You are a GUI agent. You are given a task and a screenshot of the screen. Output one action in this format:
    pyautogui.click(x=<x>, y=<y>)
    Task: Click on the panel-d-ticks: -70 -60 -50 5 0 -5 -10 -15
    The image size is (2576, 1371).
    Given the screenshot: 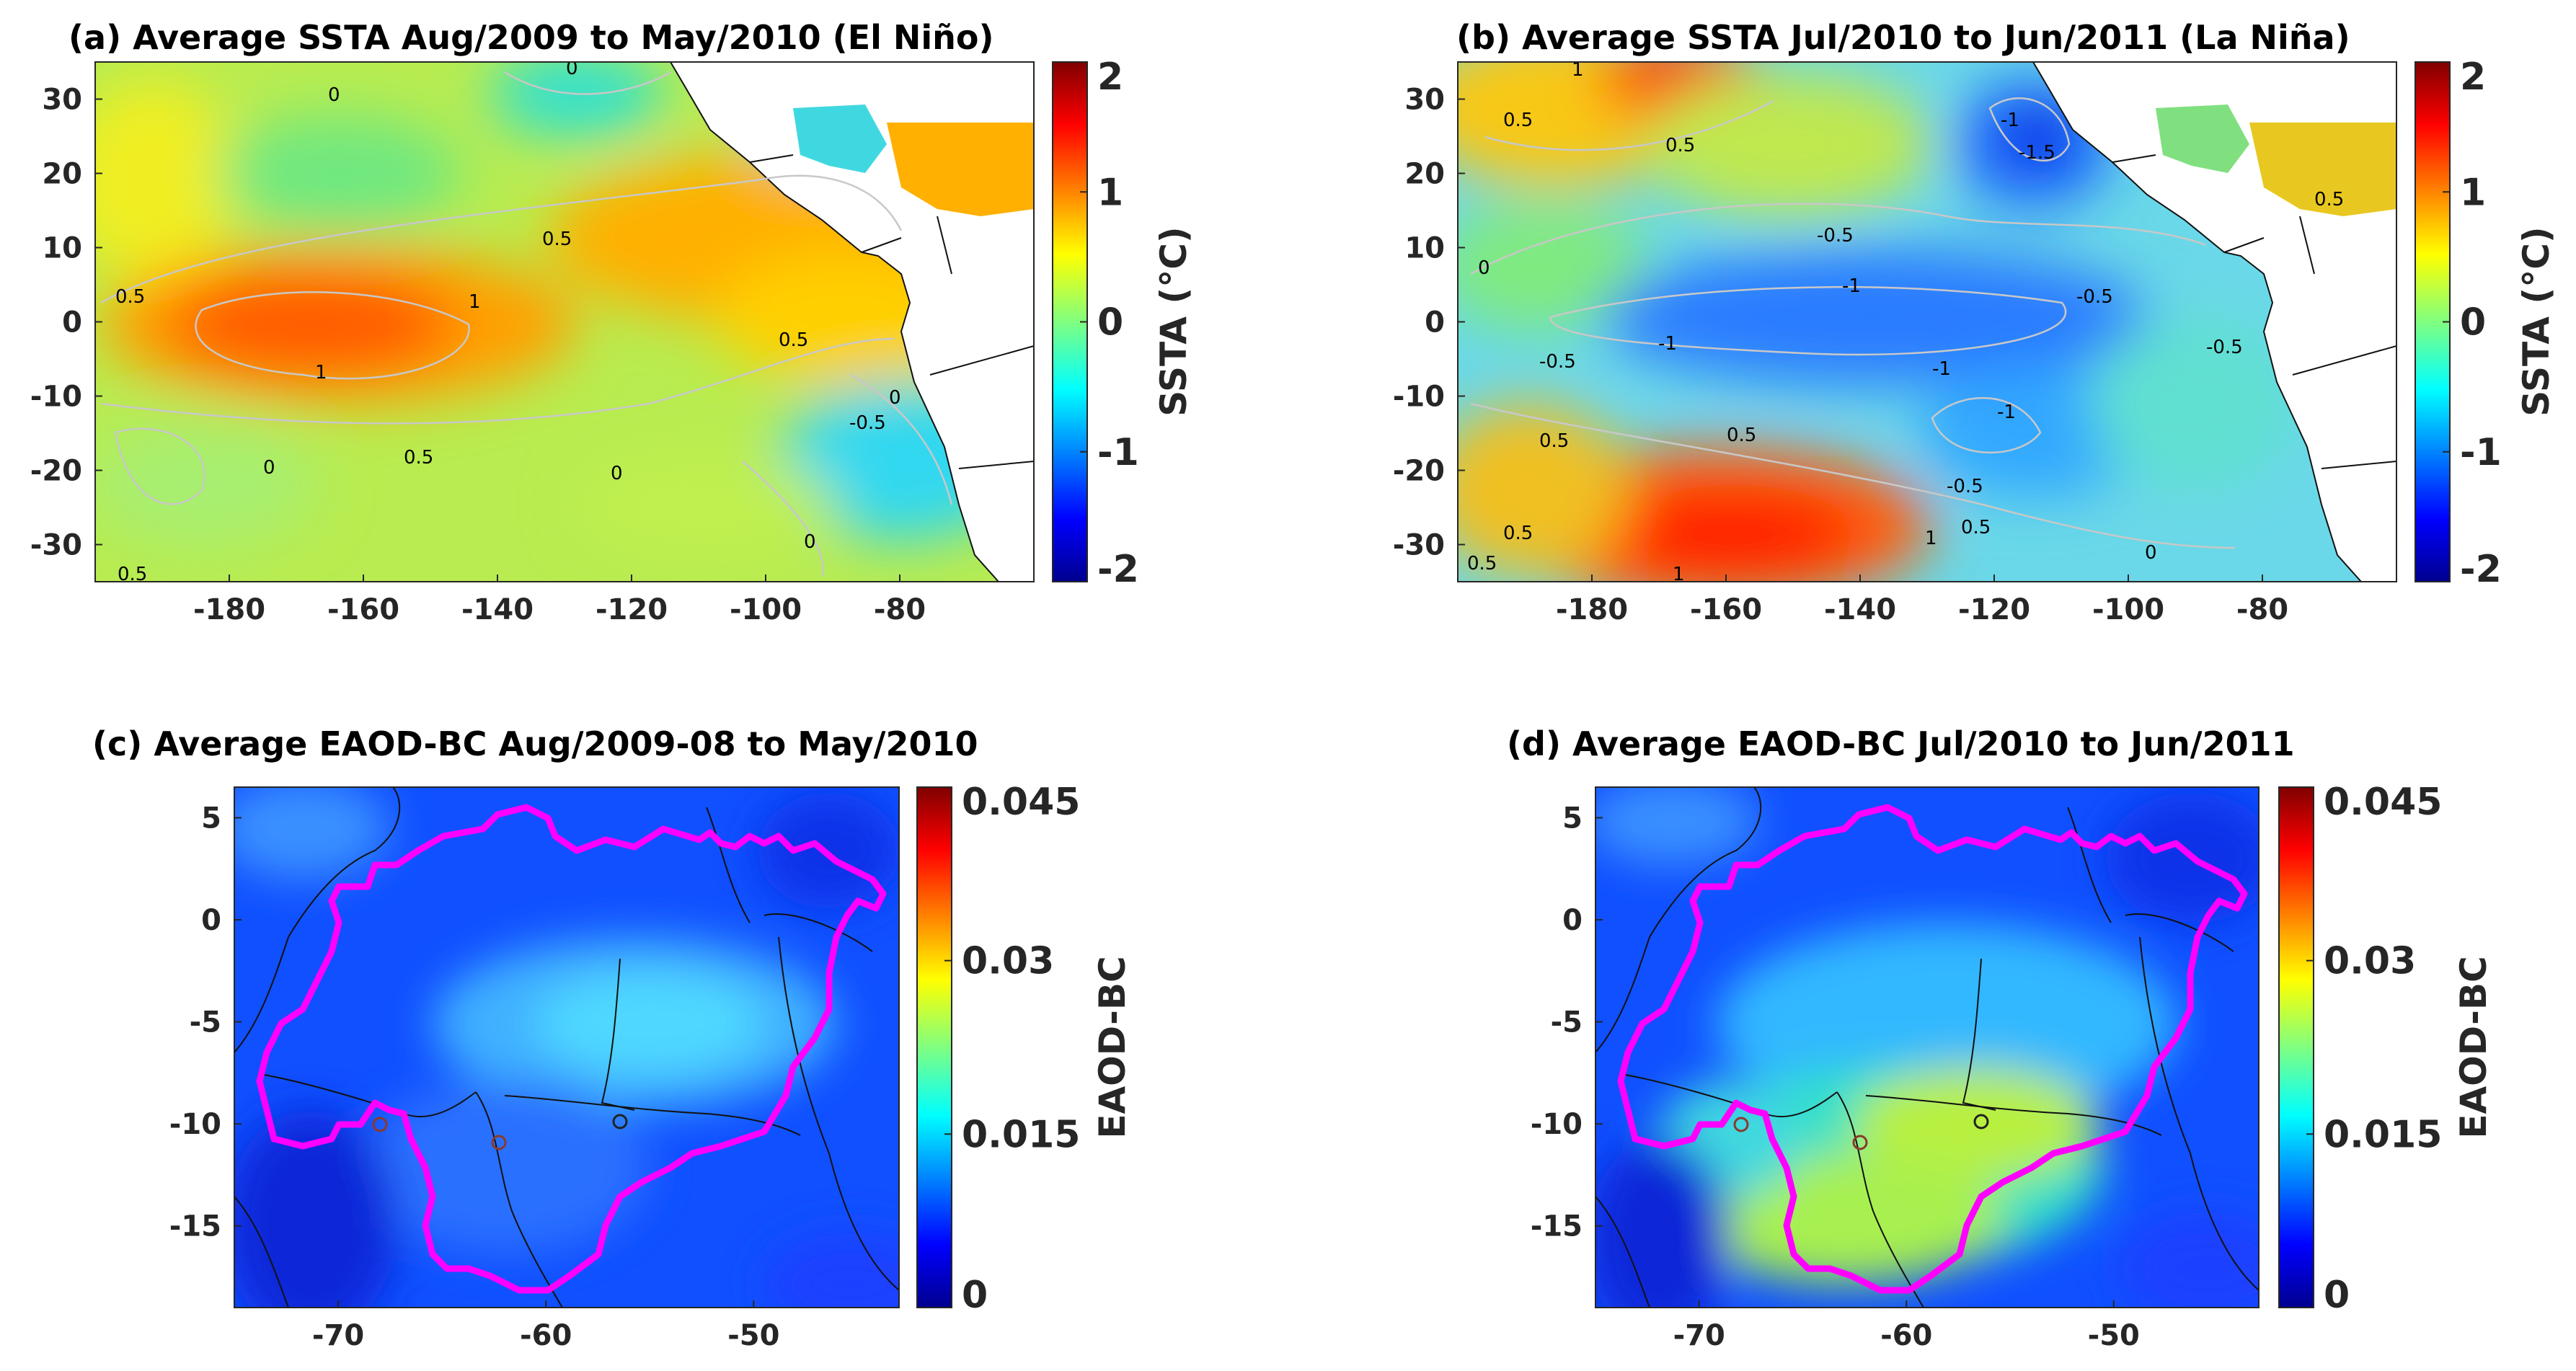 What is the action you would take?
    pyautogui.click(x=1835, y=1077)
    